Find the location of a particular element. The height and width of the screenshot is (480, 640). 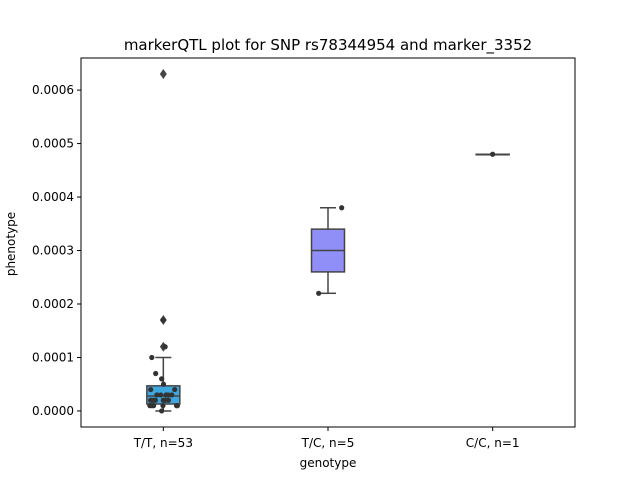

x-axis-label: genotype is located at coordinates (328, 463).